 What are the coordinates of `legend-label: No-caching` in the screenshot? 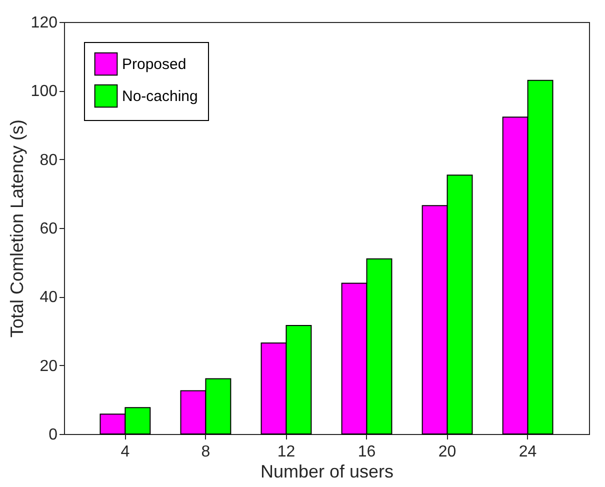 It's located at (160, 96).